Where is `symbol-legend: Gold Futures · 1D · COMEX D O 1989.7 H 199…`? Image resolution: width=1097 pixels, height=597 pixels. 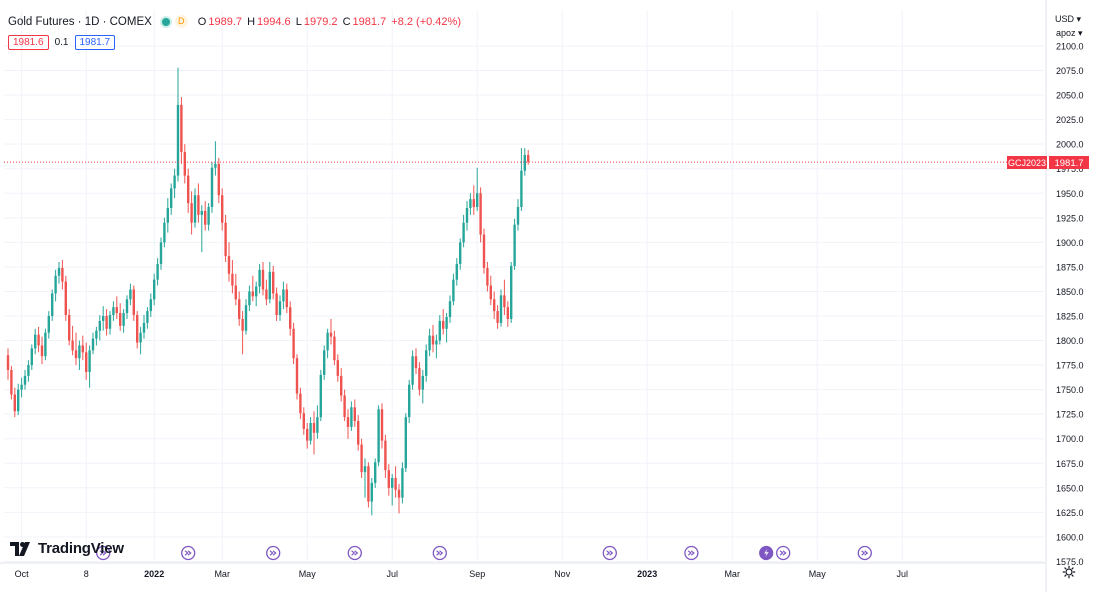
symbol-legend: Gold Futures · 1D · COMEX D O 1989.7 H 199… is located at coordinates (235, 21).